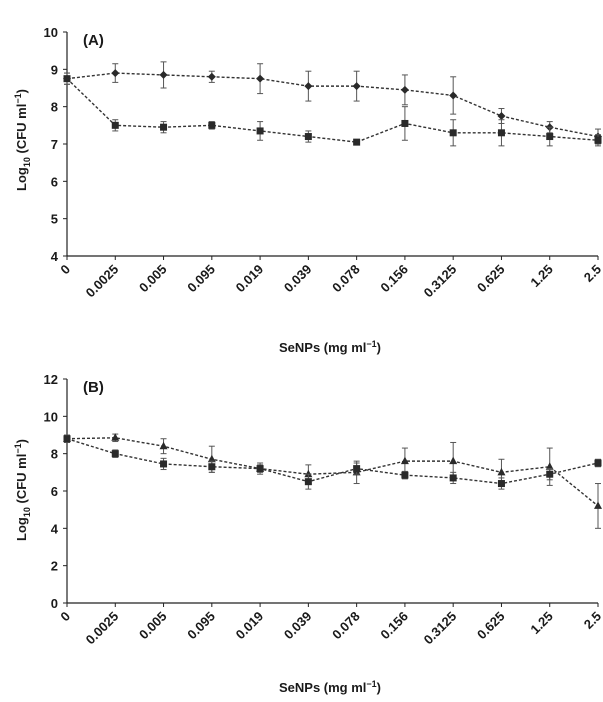  Describe the element at coordinates (250, 626) in the screenshot. I see `panel-b-x-tick-label: 0.019` at that location.